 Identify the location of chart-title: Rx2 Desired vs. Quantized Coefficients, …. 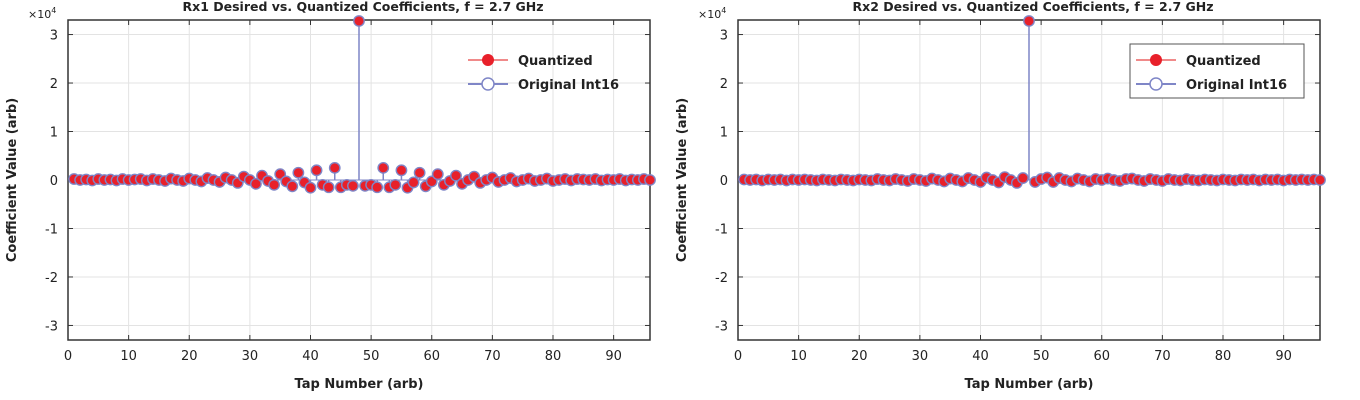
(1033, 7).